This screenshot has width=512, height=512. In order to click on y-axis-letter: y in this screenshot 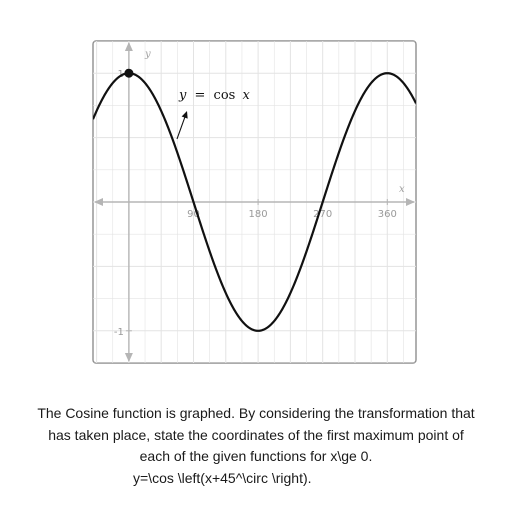, I will do `click(147, 54)`.